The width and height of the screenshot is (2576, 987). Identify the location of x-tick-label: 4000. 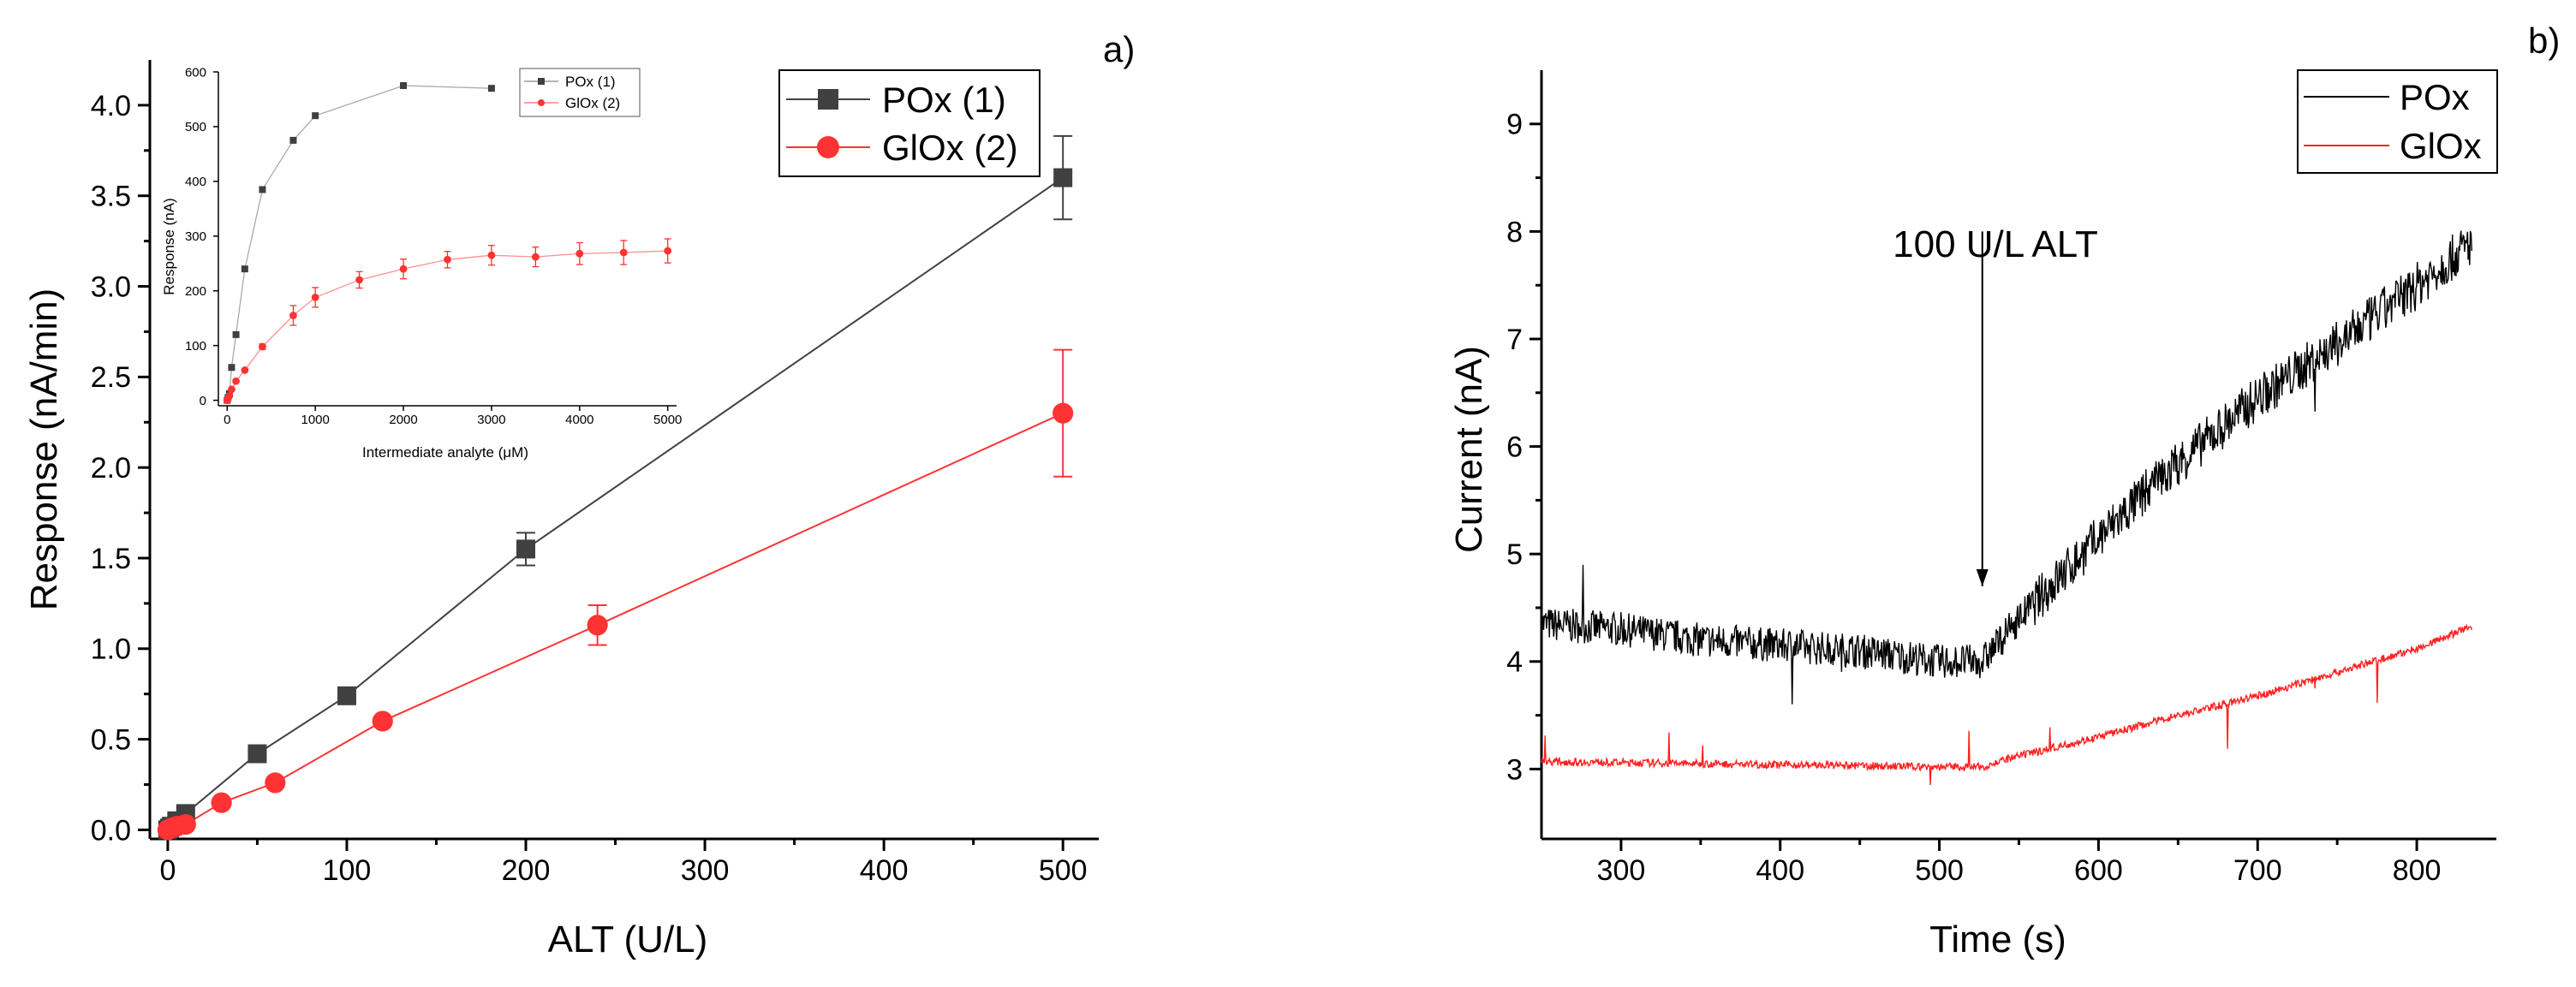
(579, 420).